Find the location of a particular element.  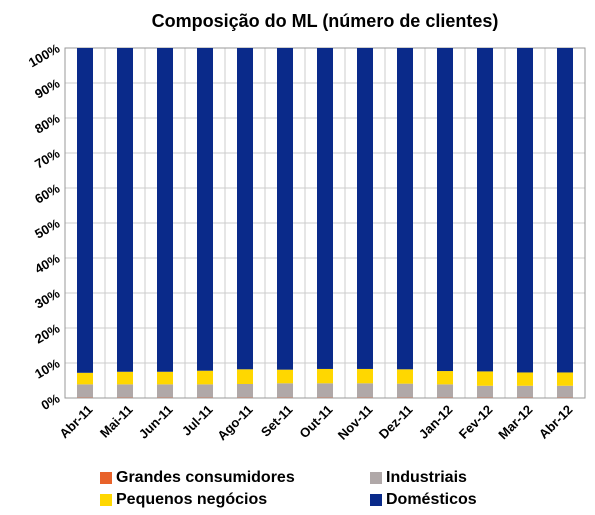

legend-label: Industriais is located at coordinates (426, 477).